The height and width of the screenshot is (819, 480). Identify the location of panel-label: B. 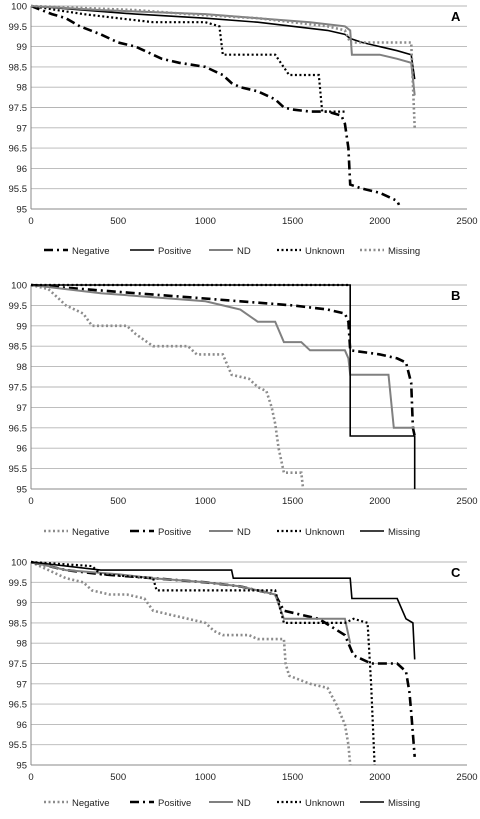
(455, 295).